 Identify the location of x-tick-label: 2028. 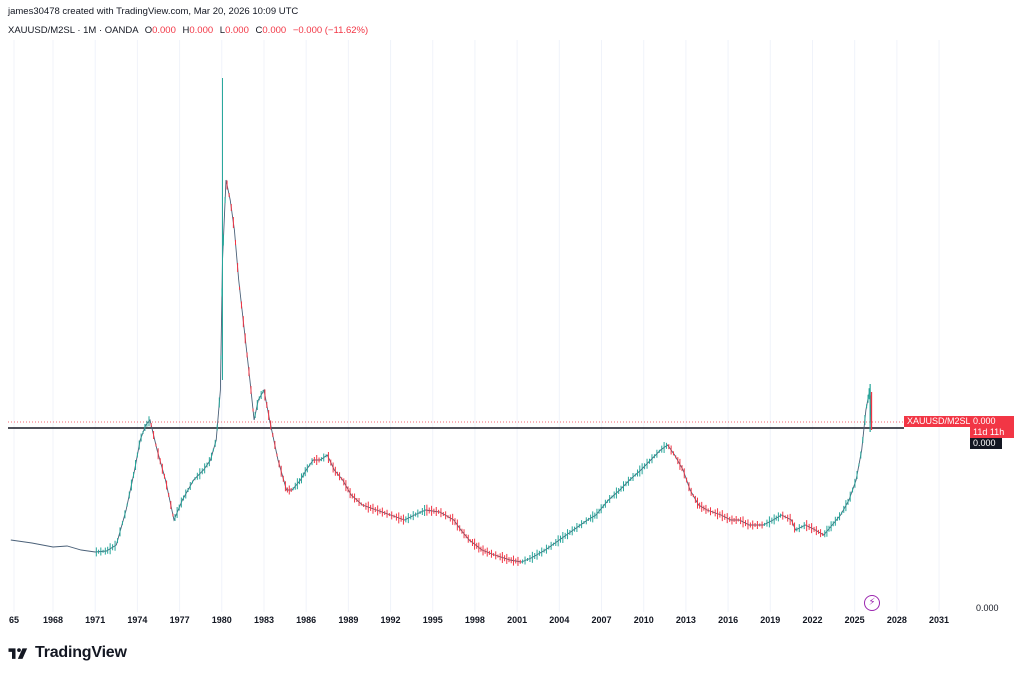
(897, 620).